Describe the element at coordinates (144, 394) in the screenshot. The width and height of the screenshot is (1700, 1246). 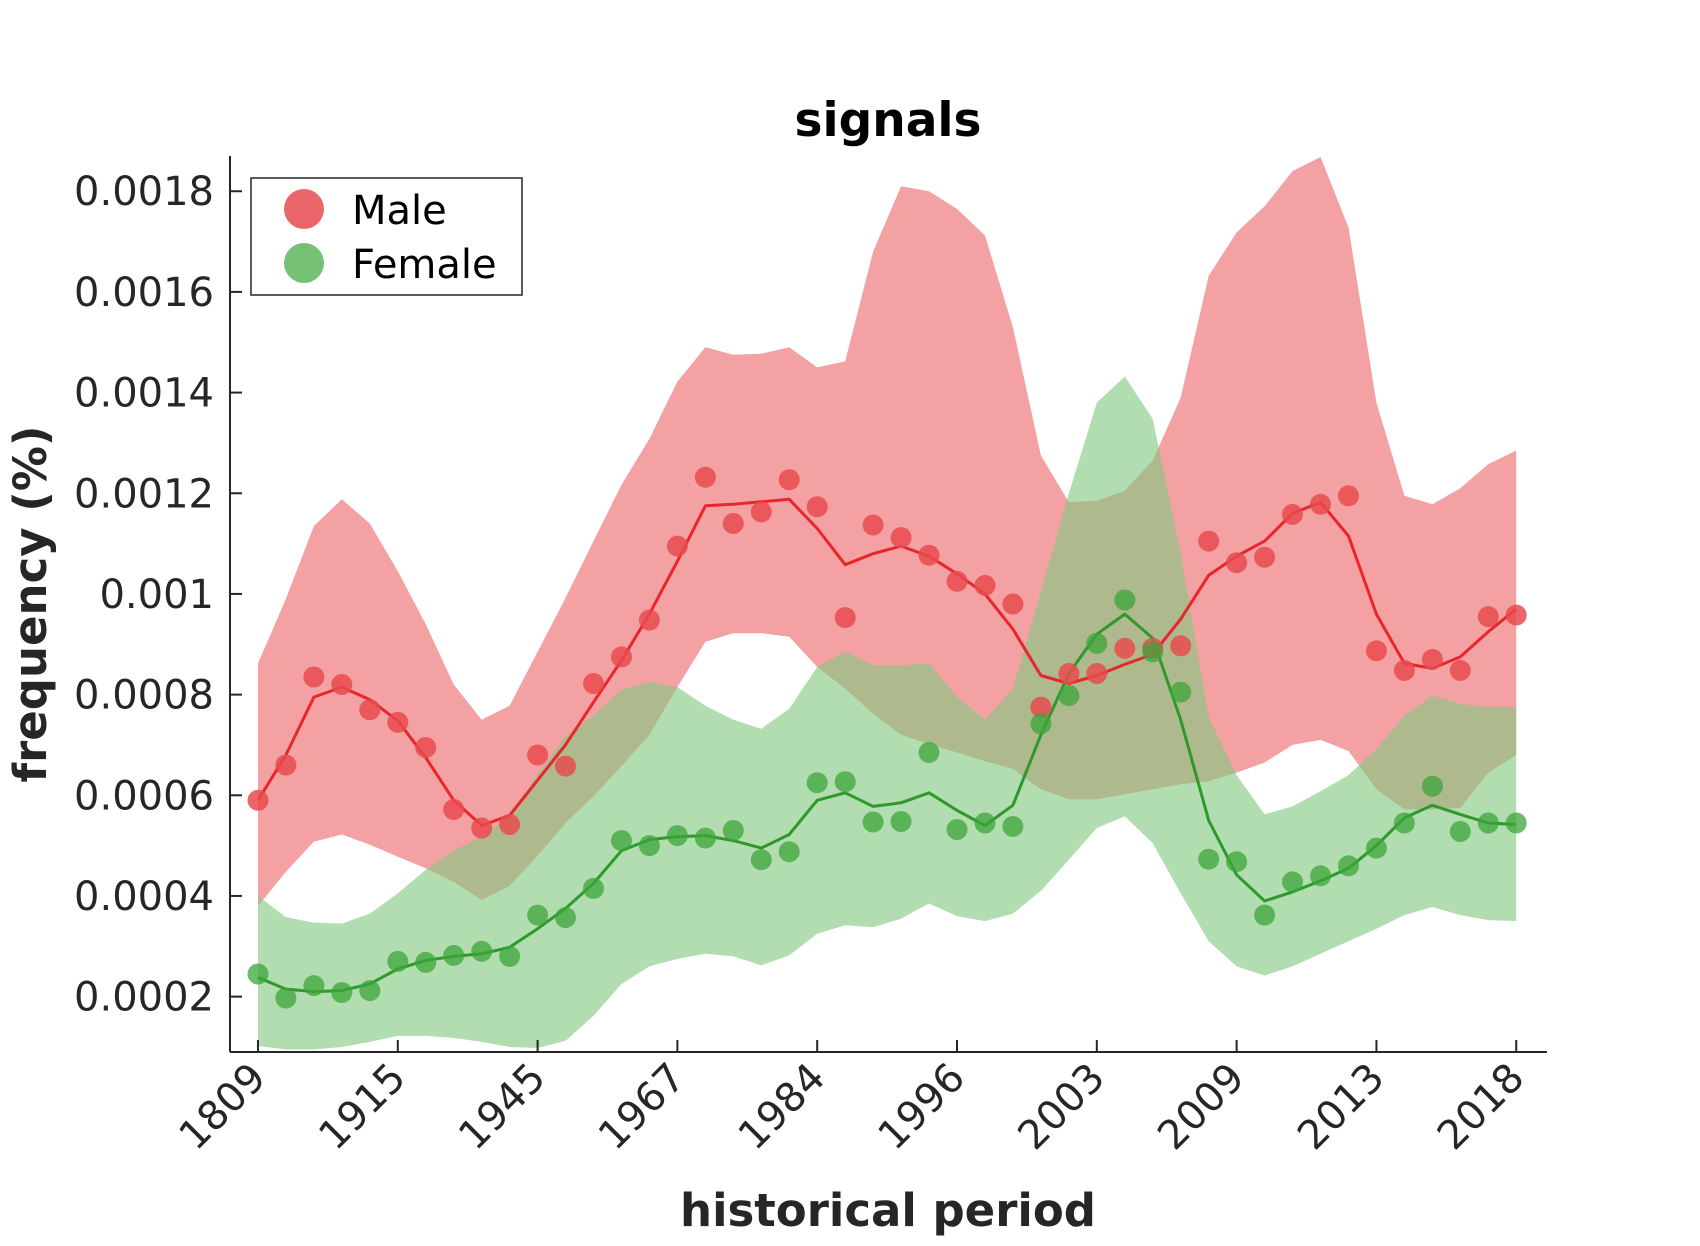
I see `y-tick-label: 0.0014` at that location.